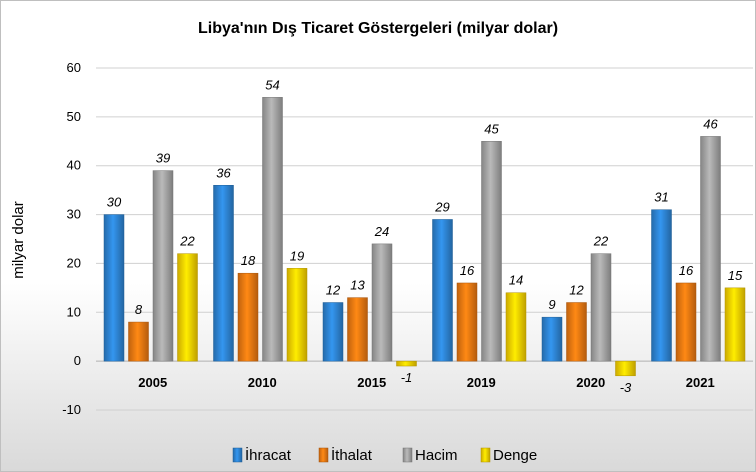 Image resolution: width=756 pixels, height=472 pixels. What do you see at coordinates (139, 309) in the screenshot?
I see `data-label: 8` at bounding box center [139, 309].